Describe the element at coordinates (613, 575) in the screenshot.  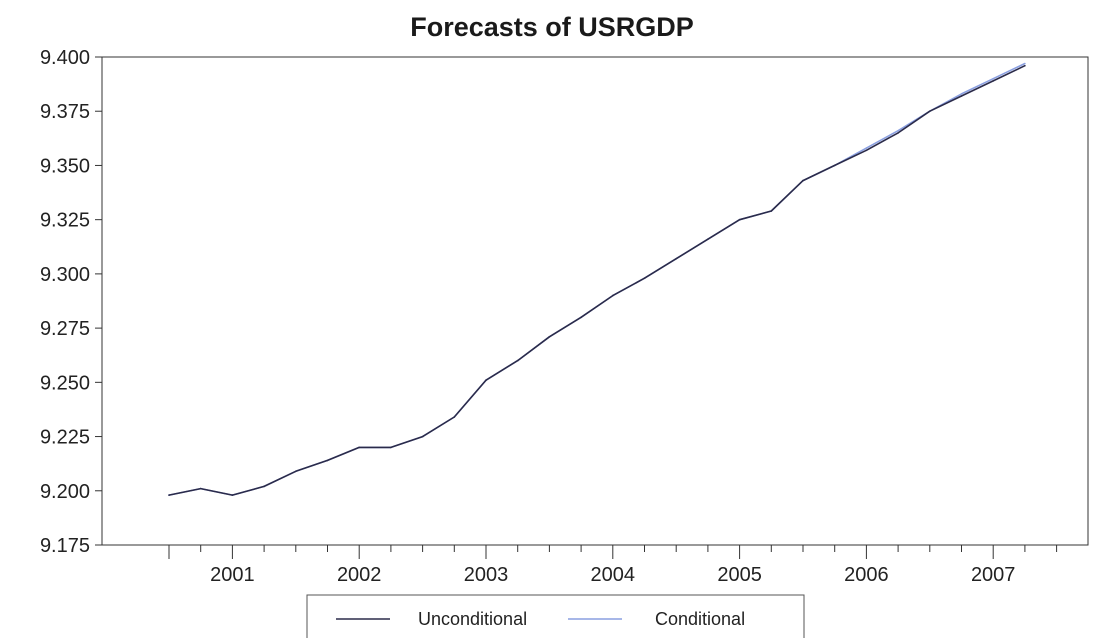
I see `x-tick-label: 2004` at that location.